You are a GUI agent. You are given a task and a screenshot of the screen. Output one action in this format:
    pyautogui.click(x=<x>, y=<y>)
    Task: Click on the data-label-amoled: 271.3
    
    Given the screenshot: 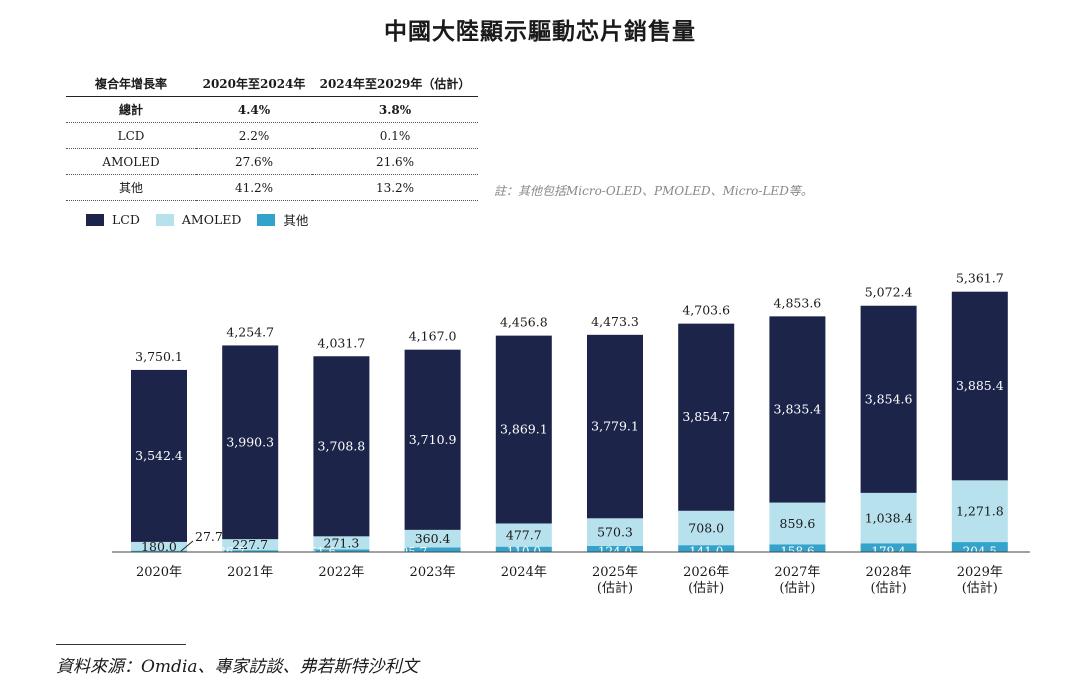 What is the action you would take?
    pyautogui.click(x=342, y=542)
    